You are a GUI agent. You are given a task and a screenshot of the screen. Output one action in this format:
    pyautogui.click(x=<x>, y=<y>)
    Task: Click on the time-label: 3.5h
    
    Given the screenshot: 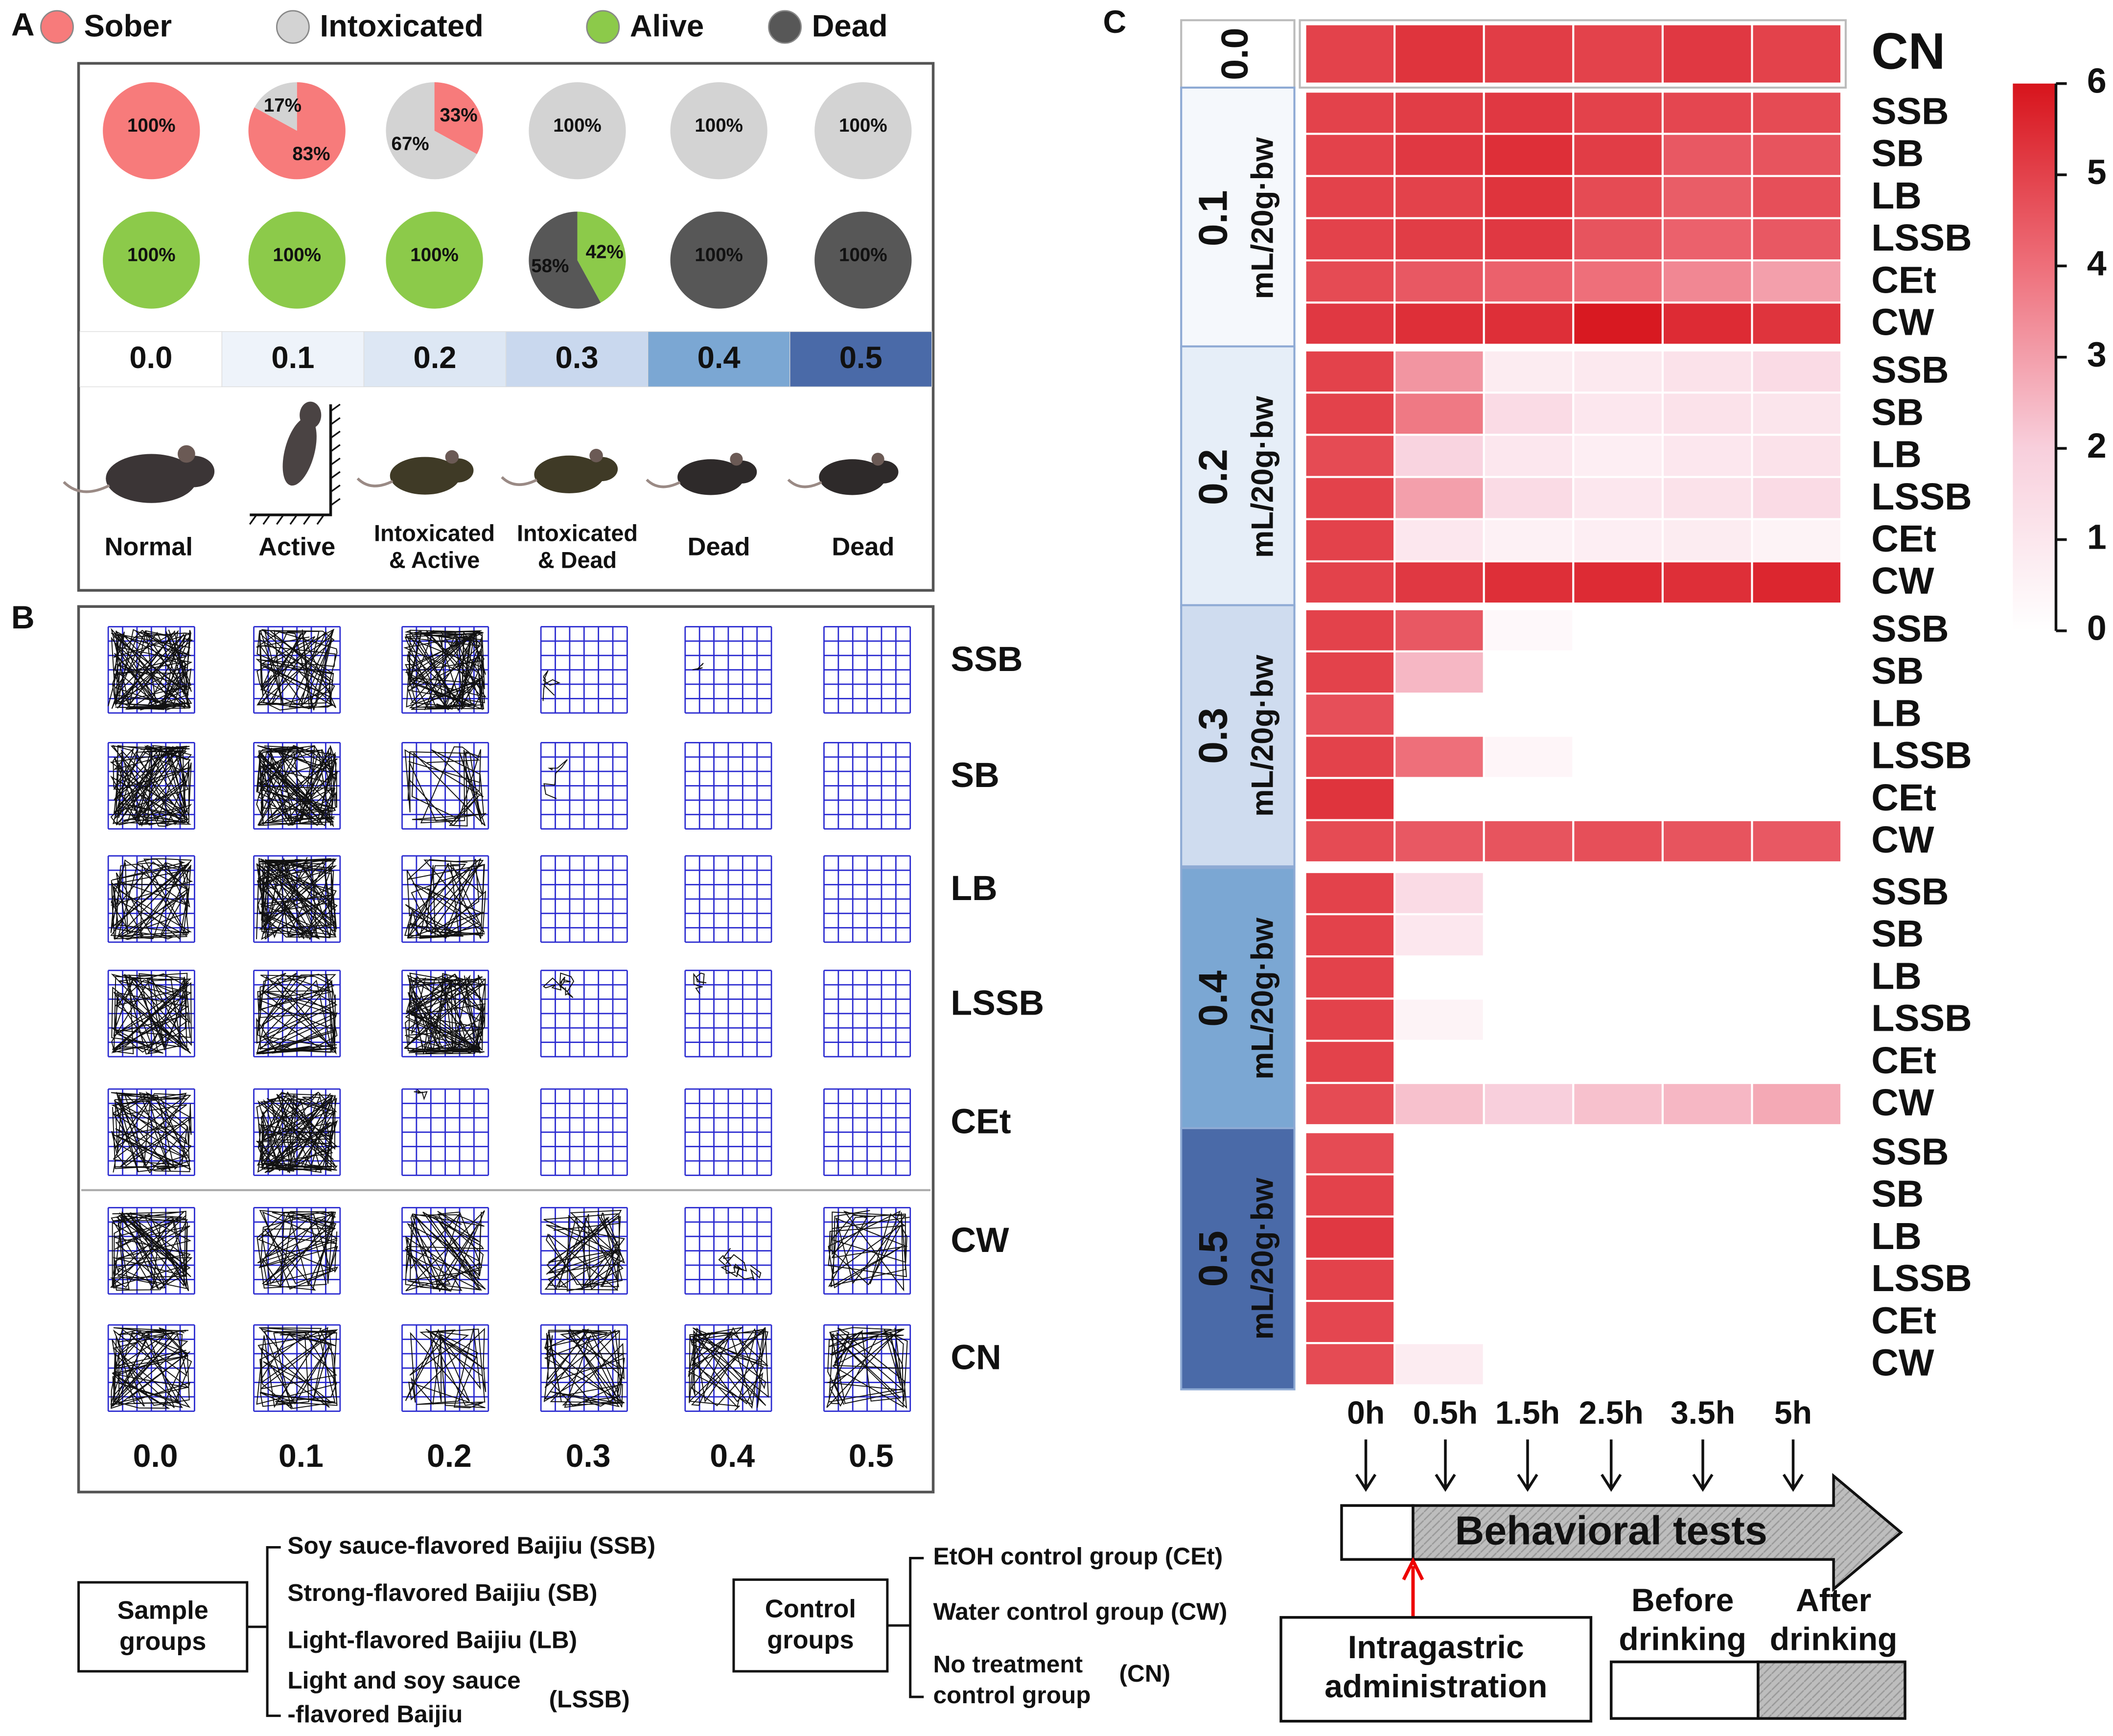 What is the action you would take?
    pyautogui.click(x=1703, y=1413)
    